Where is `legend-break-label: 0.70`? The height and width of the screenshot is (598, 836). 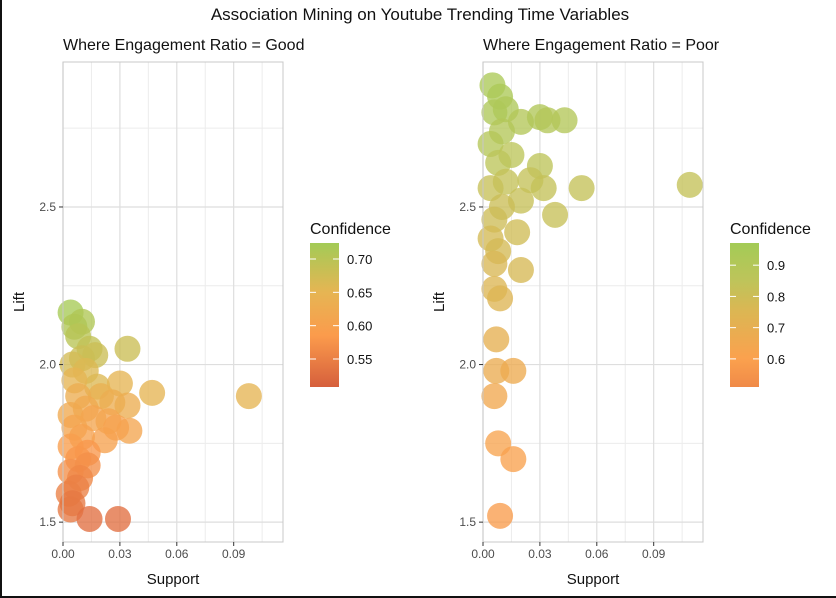 legend-break-label: 0.70 is located at coordinates (359, 259).